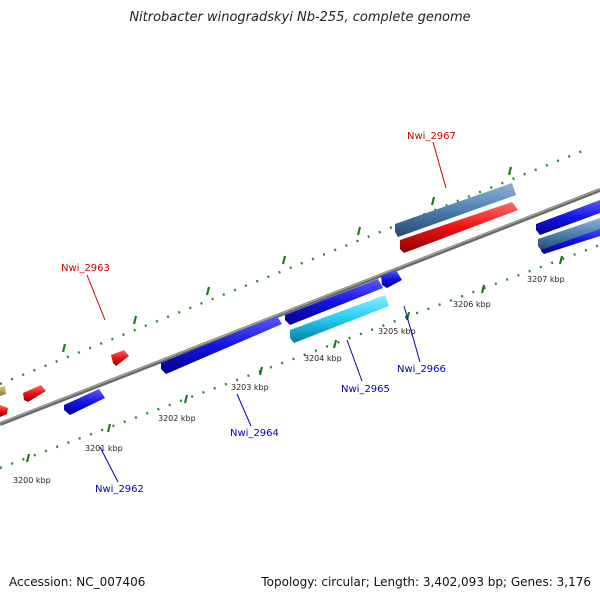  I want to click on gene-label-nwi-2963: Nwi_2963, so click(85, 268).